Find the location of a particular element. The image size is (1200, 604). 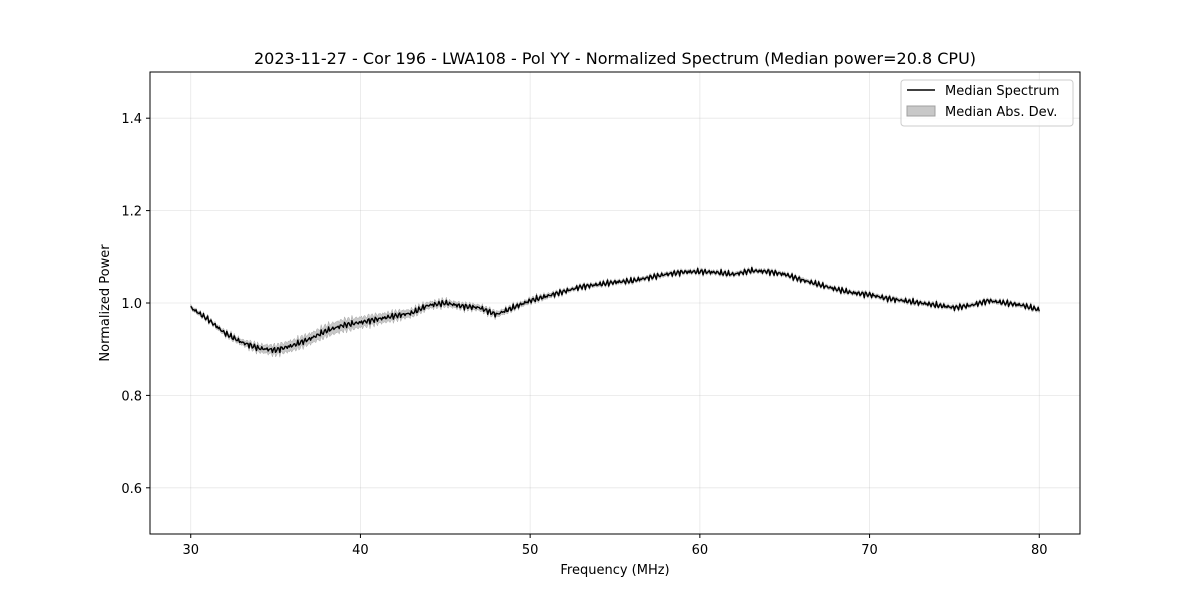

legend-band-swatch is located at coordinates (921, 111).